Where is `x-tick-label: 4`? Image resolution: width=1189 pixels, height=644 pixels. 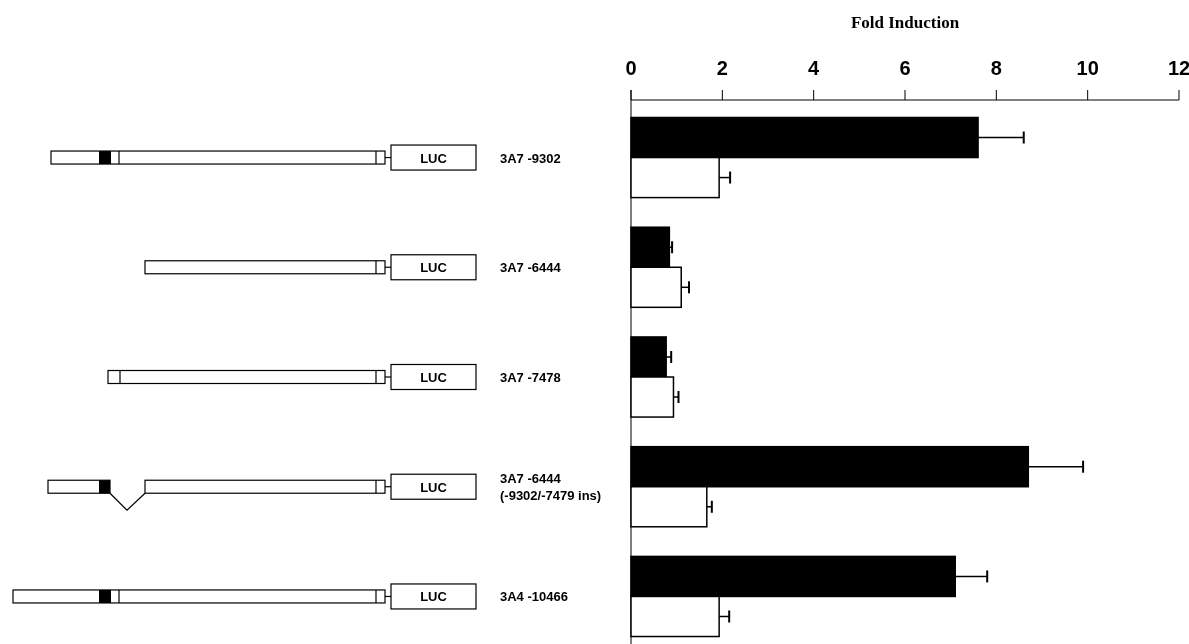 x-tick-label: 4 is located at coordinates (814, 68).